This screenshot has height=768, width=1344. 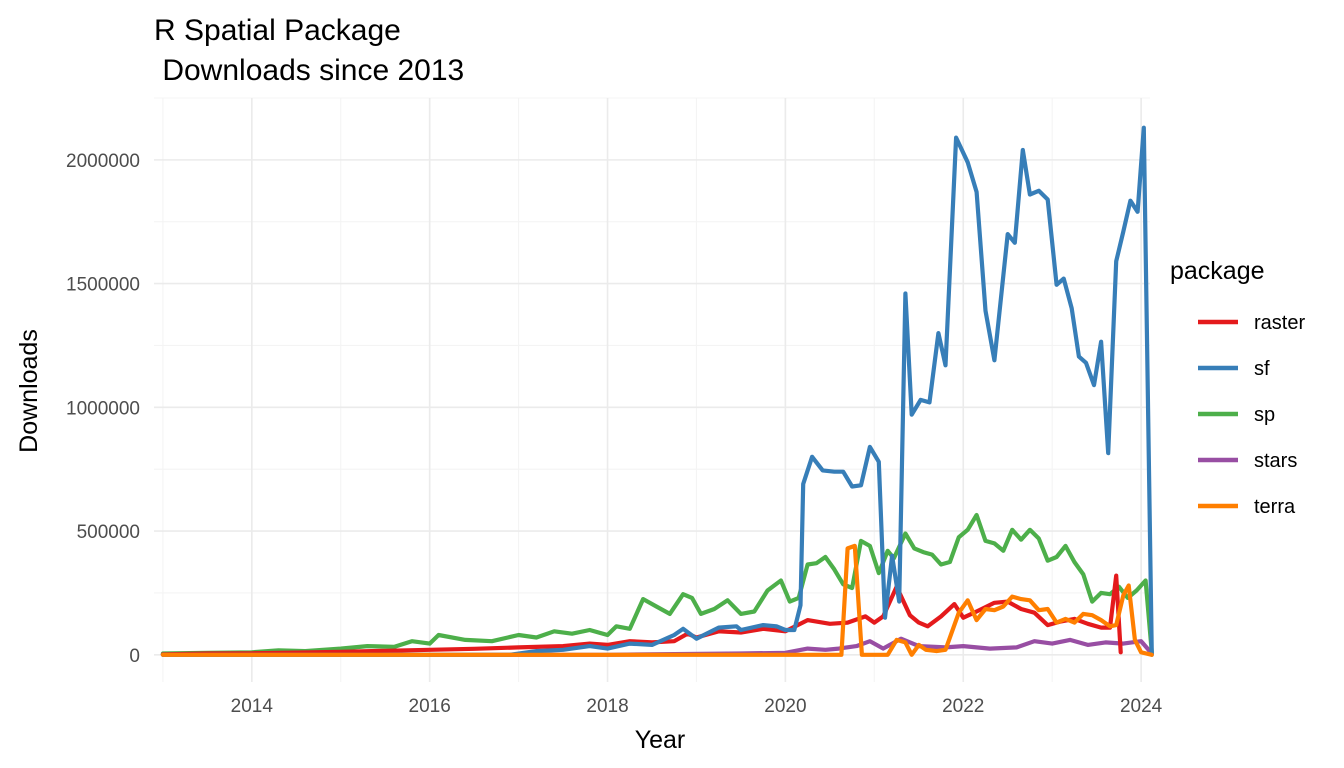 I want to click on x-tick-label: 2018, so click(x=607, y=706).